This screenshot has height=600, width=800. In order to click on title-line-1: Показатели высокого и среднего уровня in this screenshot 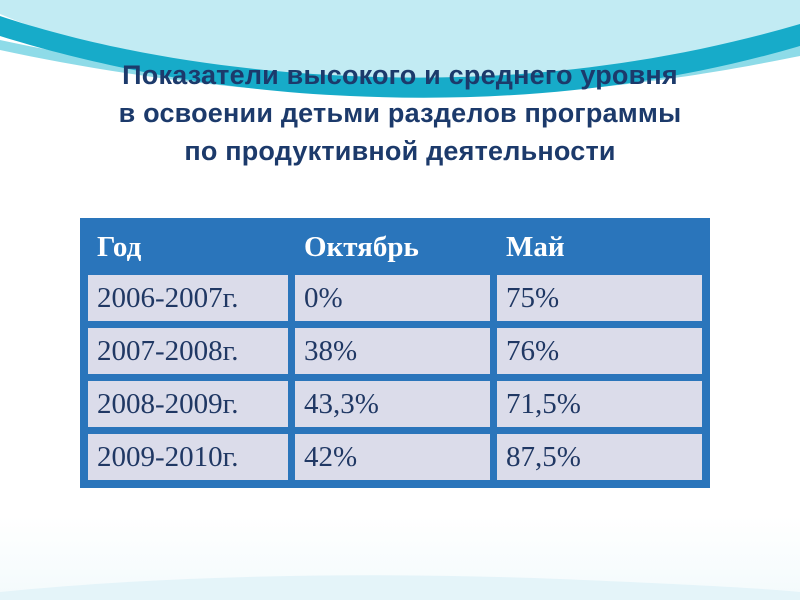, I will do `click(400, 75)`.